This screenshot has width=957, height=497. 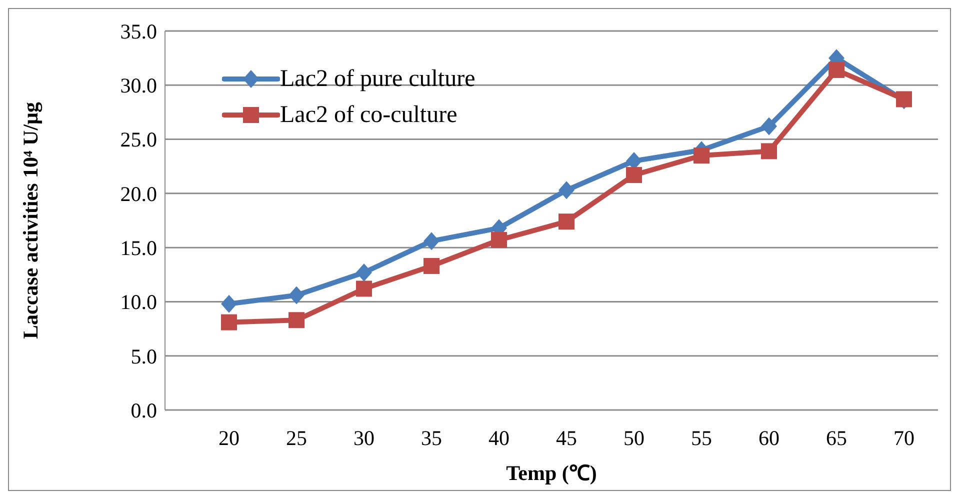 I want to click on x-tick-label: 50, so click(x=634, y=438).